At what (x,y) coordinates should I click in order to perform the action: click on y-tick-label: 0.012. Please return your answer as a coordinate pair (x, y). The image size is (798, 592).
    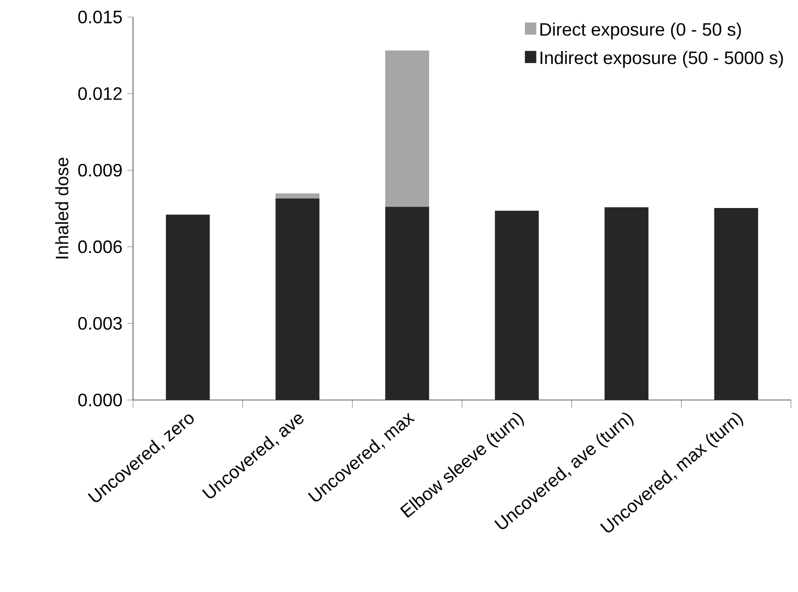
    Looking at the image, I should click on (100, 93).